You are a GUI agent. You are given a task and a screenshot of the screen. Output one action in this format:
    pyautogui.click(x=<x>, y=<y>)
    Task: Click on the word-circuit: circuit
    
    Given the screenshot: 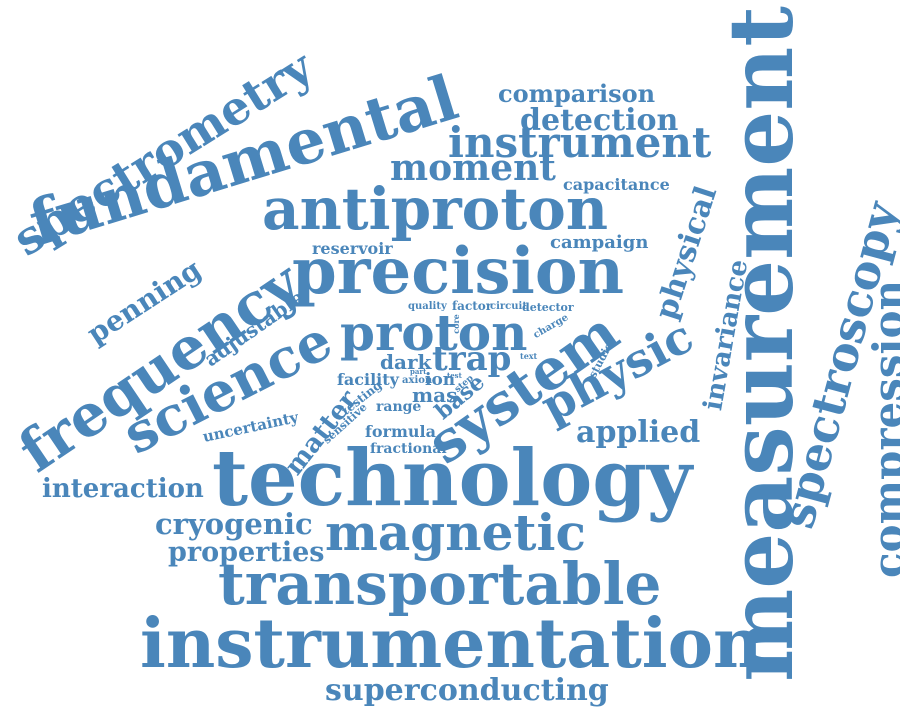 What is the action you would take?
    pyautogui.click(x=508, y=306)
    